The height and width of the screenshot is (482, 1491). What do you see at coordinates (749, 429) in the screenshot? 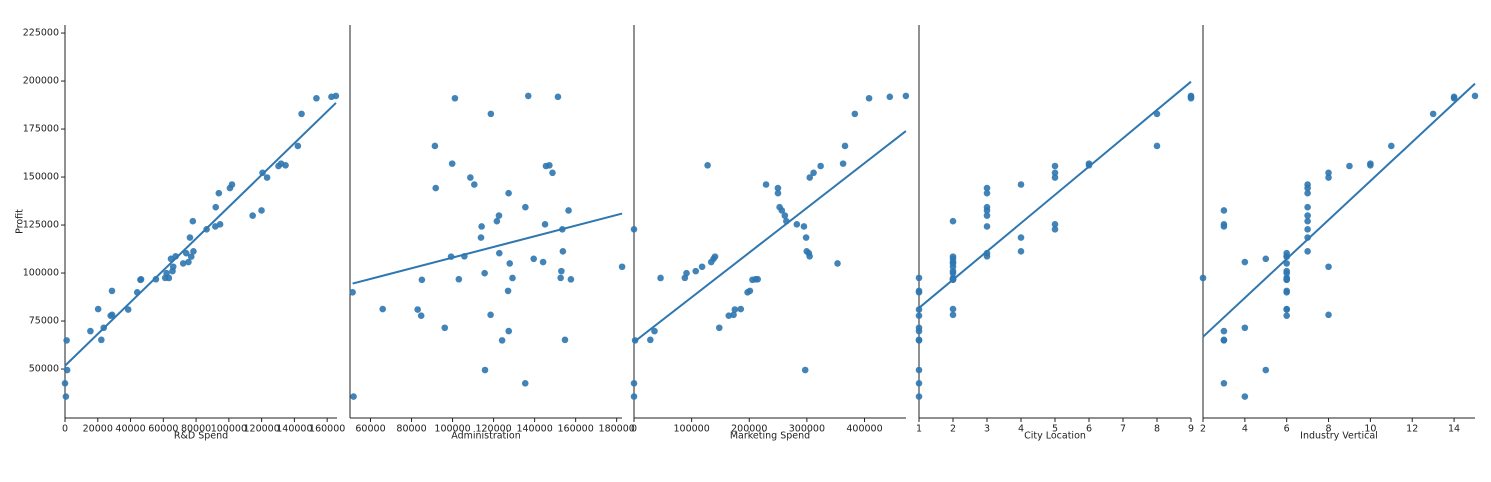
I see `x-tick-label: 200000` at bounding box center [749, 429].